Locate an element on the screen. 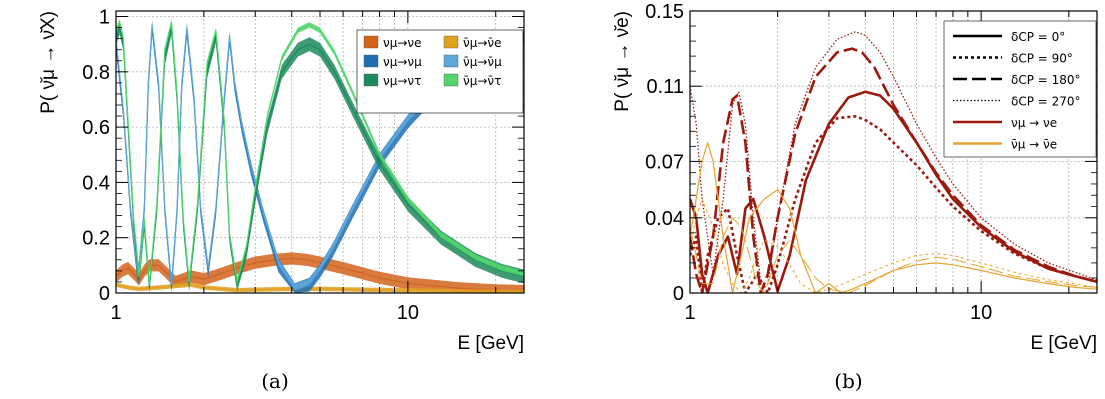 The height and width of the screenshot is (399, 1105). y-tick-label: 0.4 is located at coordinates (96, 183).